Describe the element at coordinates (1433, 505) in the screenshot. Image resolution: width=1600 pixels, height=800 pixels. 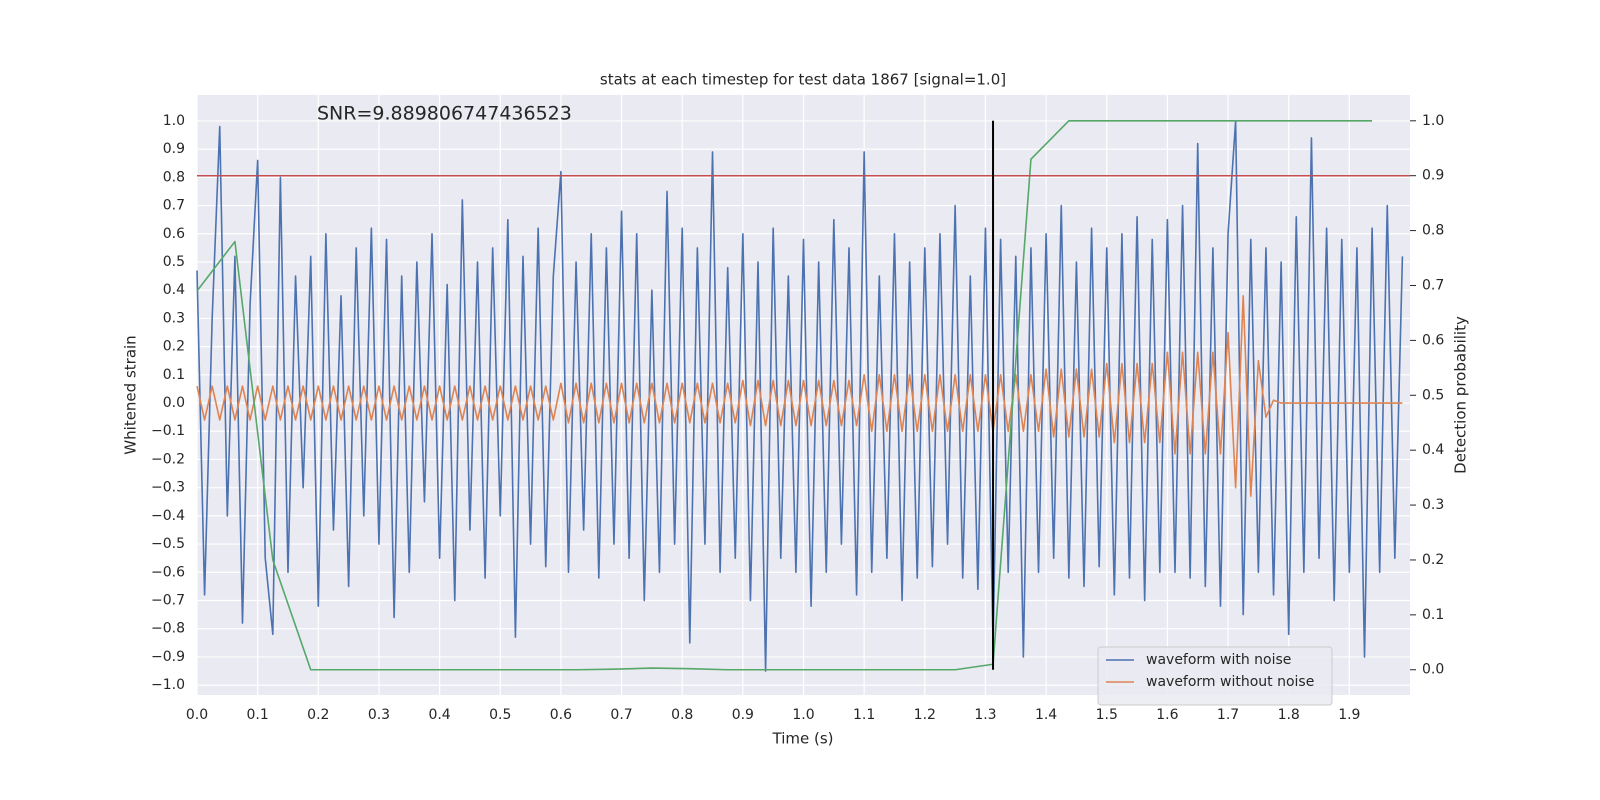
I see `y2-tick-label: 0.3` at that location.